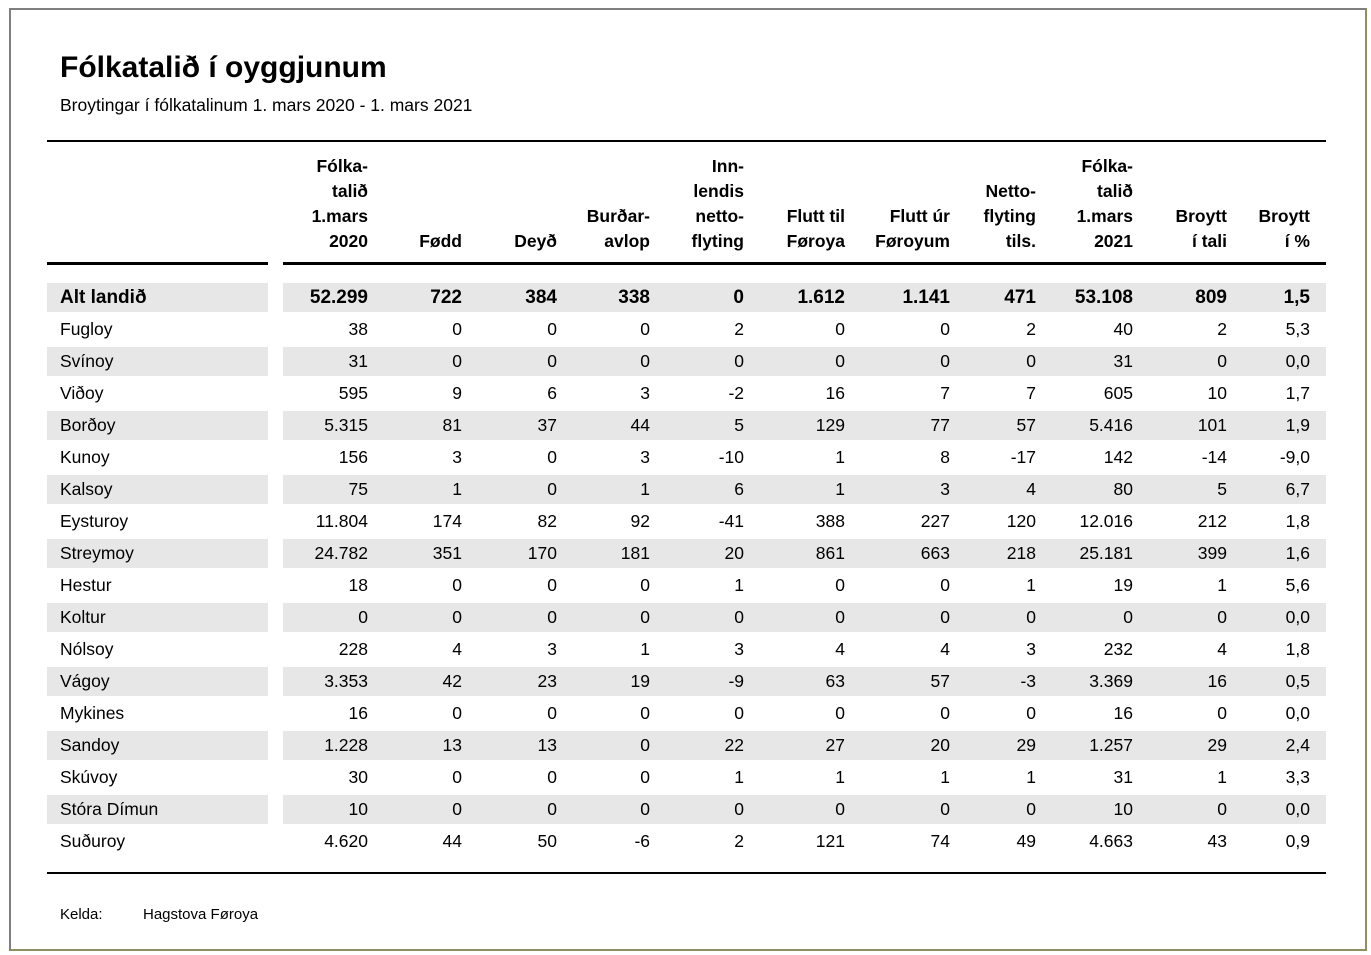  What do you see at coordinates (333, 331) in the screenshot?
I see `value-cell: 38` at bounding box center [333, 331].